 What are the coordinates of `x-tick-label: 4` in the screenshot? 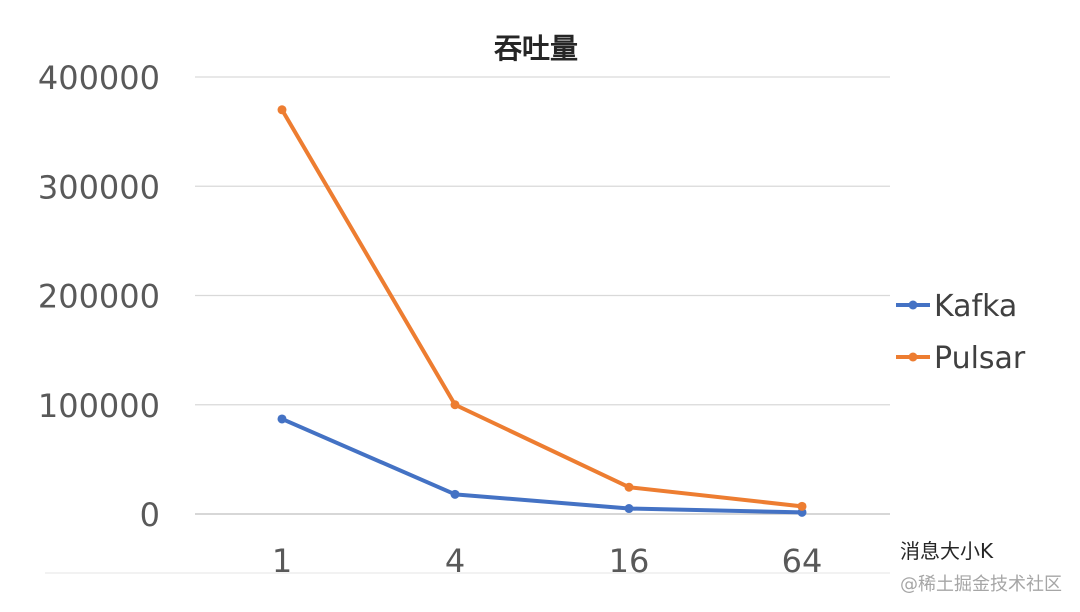 It's located at (455, 561).